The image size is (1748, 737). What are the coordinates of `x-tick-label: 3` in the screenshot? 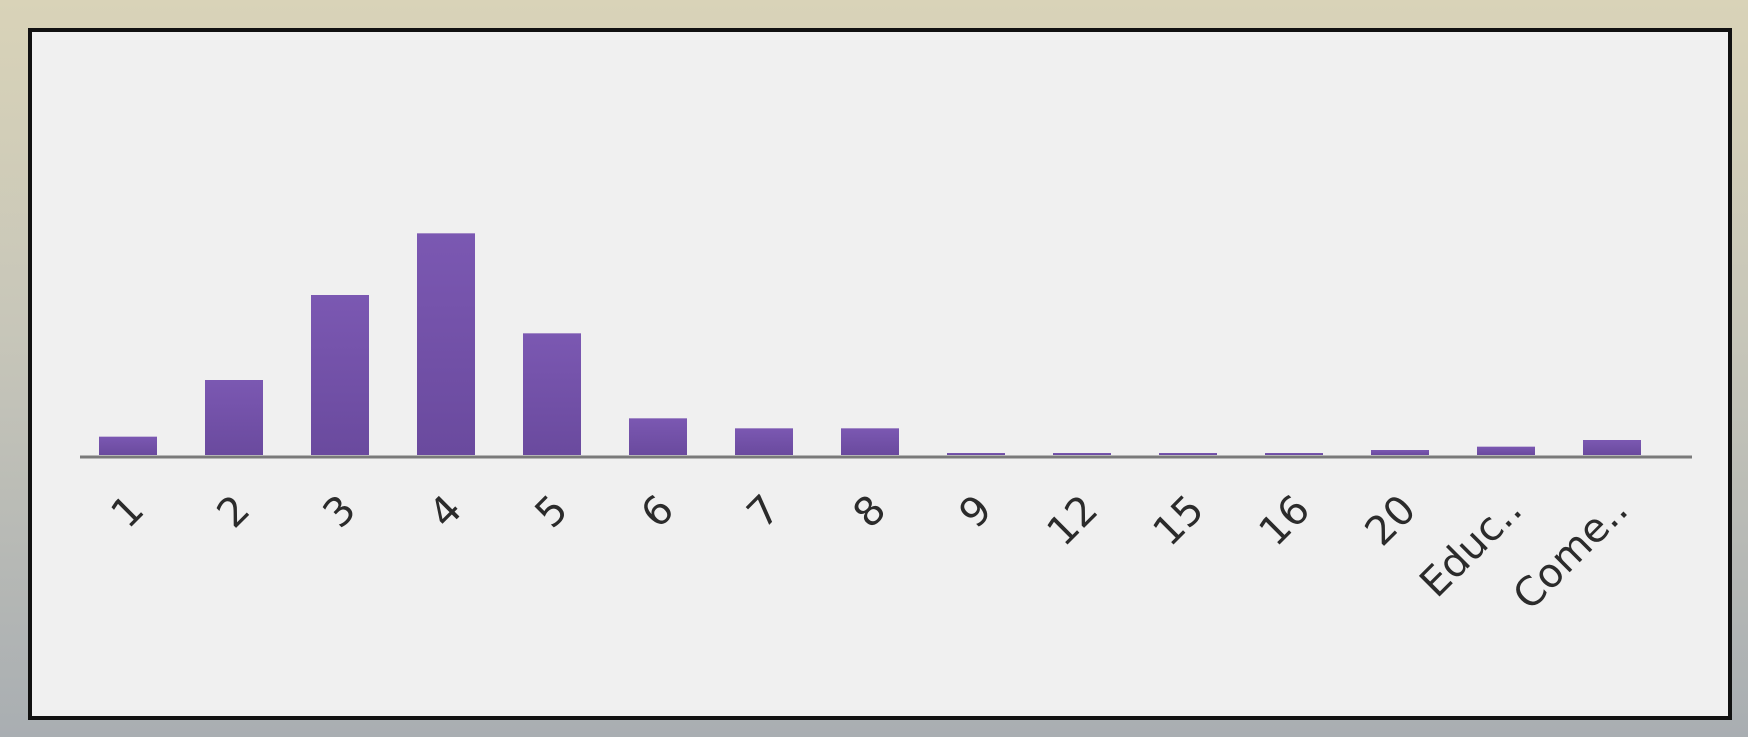 It's located at (340, 512).